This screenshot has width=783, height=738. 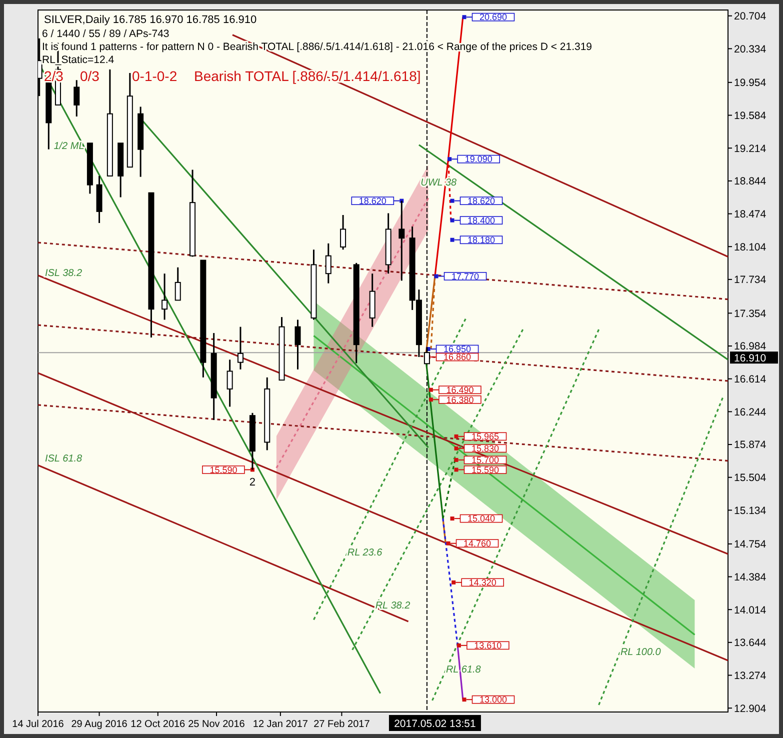 I want to click on data-label: 16.380, so click(x=460, y=399).